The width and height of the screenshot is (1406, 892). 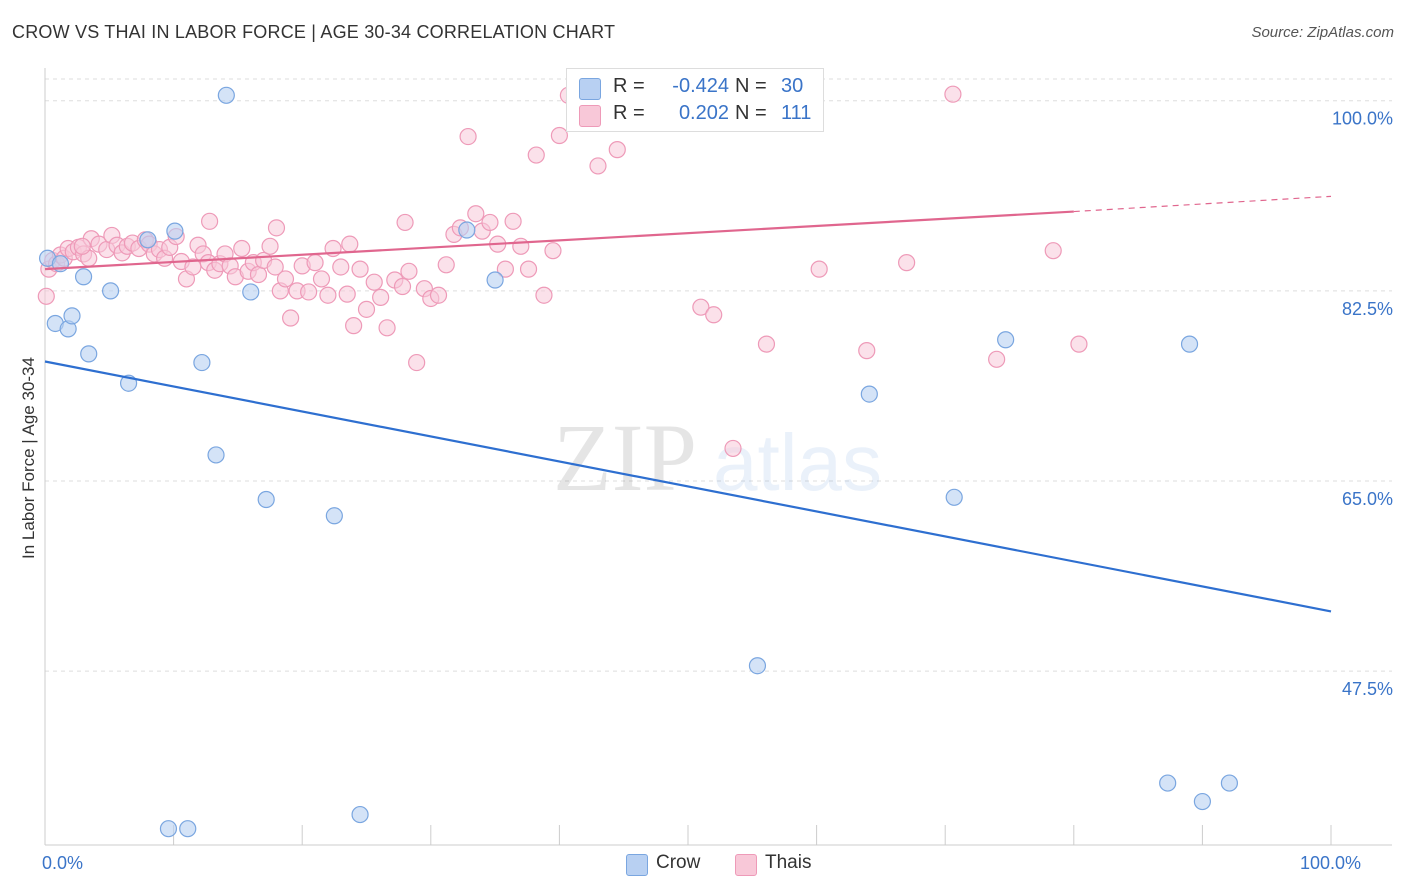 I want to click on crow-r-value: -0.424, so click(x=700, y=86).